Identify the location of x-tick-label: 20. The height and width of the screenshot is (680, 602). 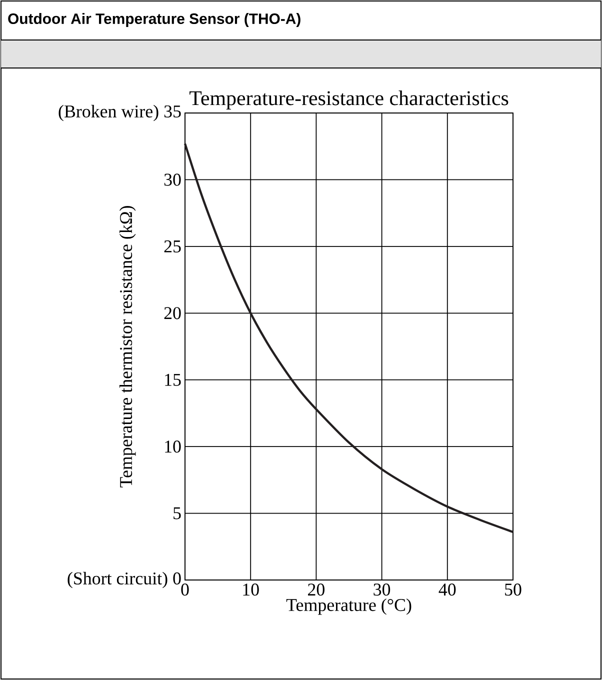
(316, 590).